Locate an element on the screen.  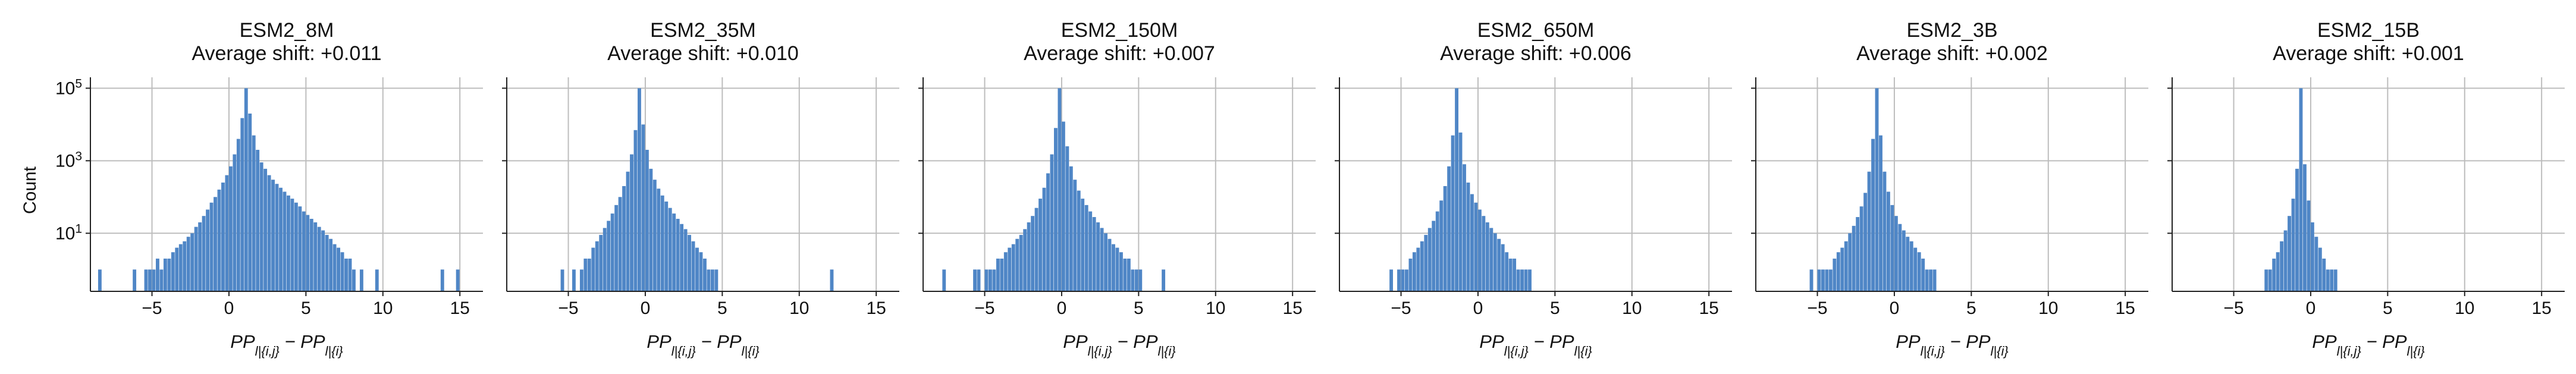
panel-title: ESM2_8M is located at coordinates (287, 31).